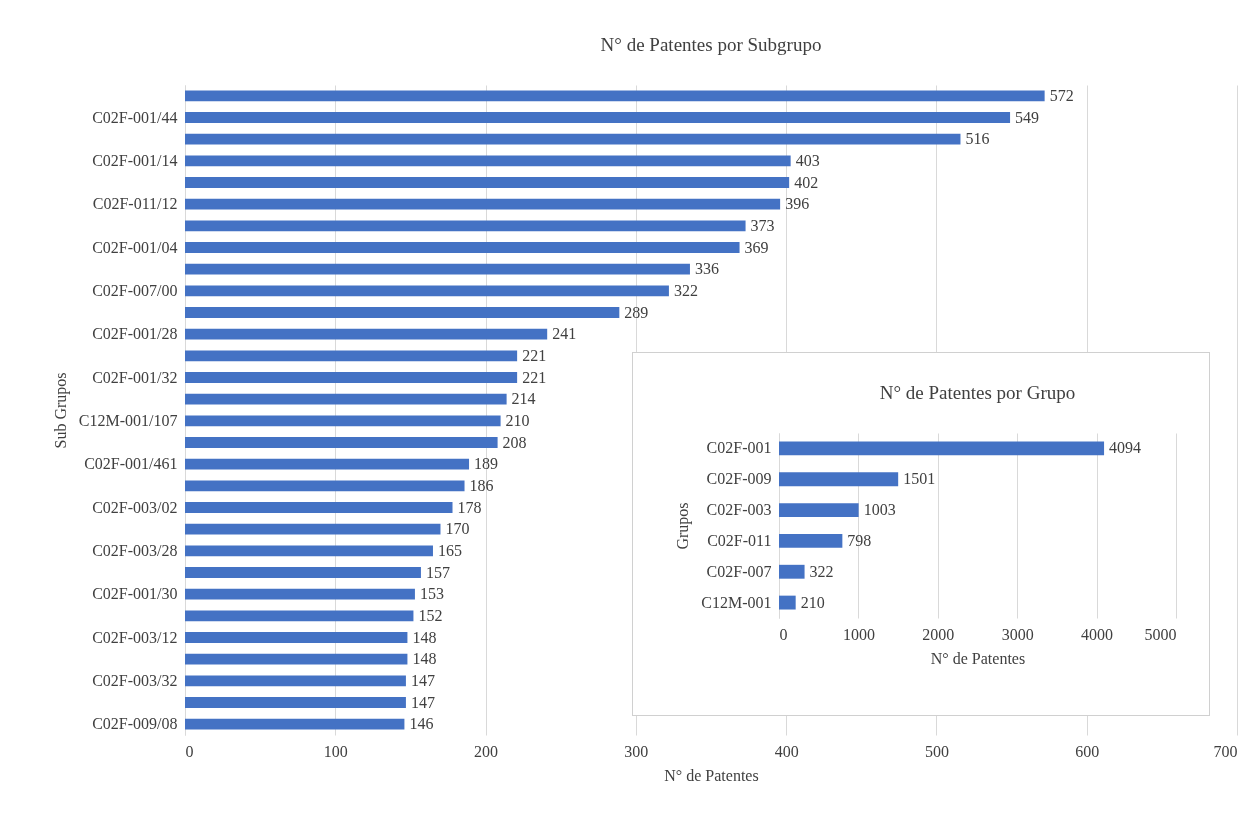 This screenshot has height=829, width=1258. What do you see at coordinates (806, 182) in the screenshot?
I see `data-label: 402` at bounding box center [806, 182].